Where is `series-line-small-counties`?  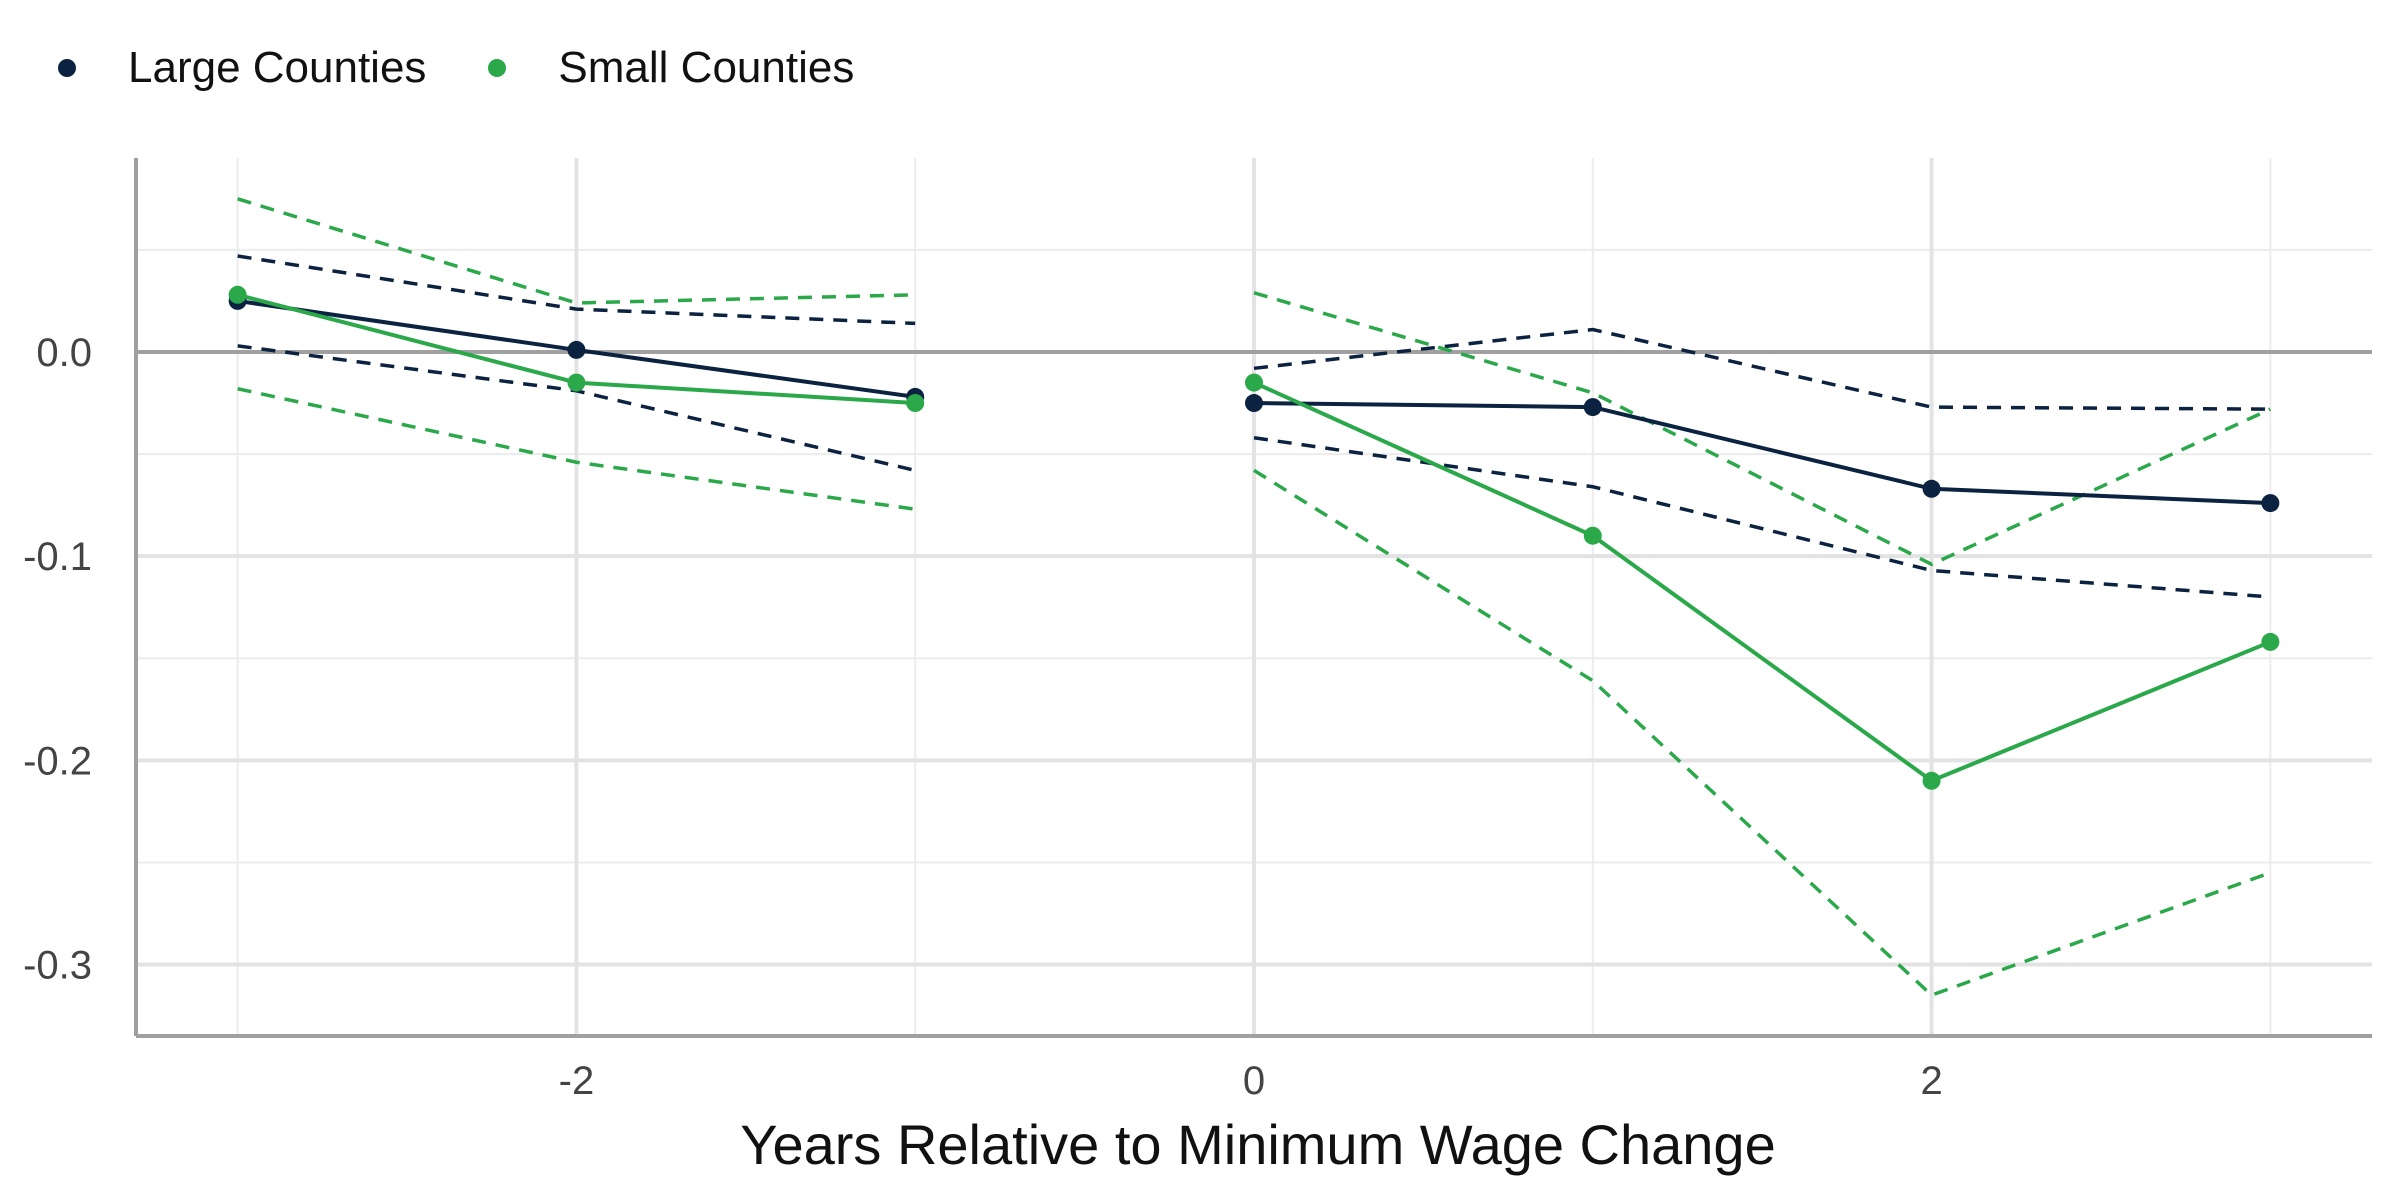
series-line-small-counties is located at coordinates (1762, 582).